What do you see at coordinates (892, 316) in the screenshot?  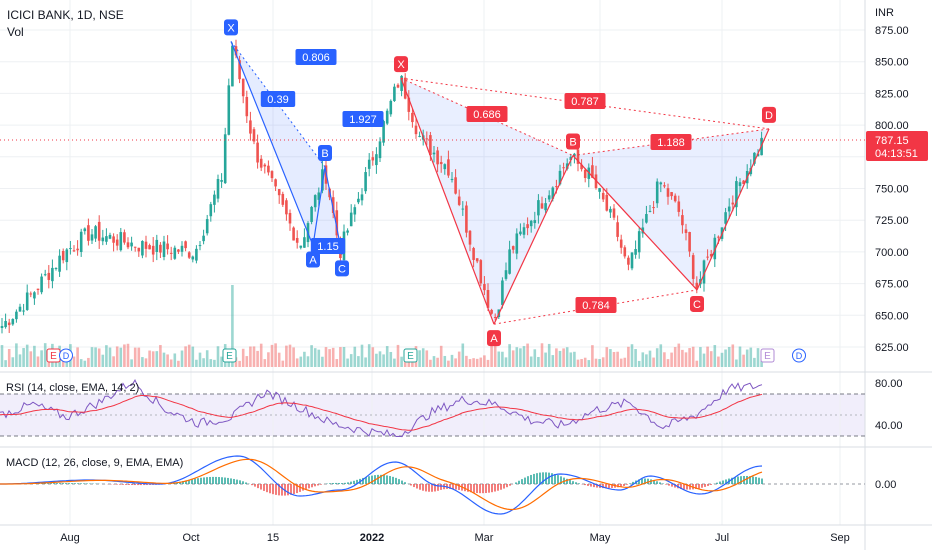 I see `price-tick: 650.00` at bounding box center [892, 316].